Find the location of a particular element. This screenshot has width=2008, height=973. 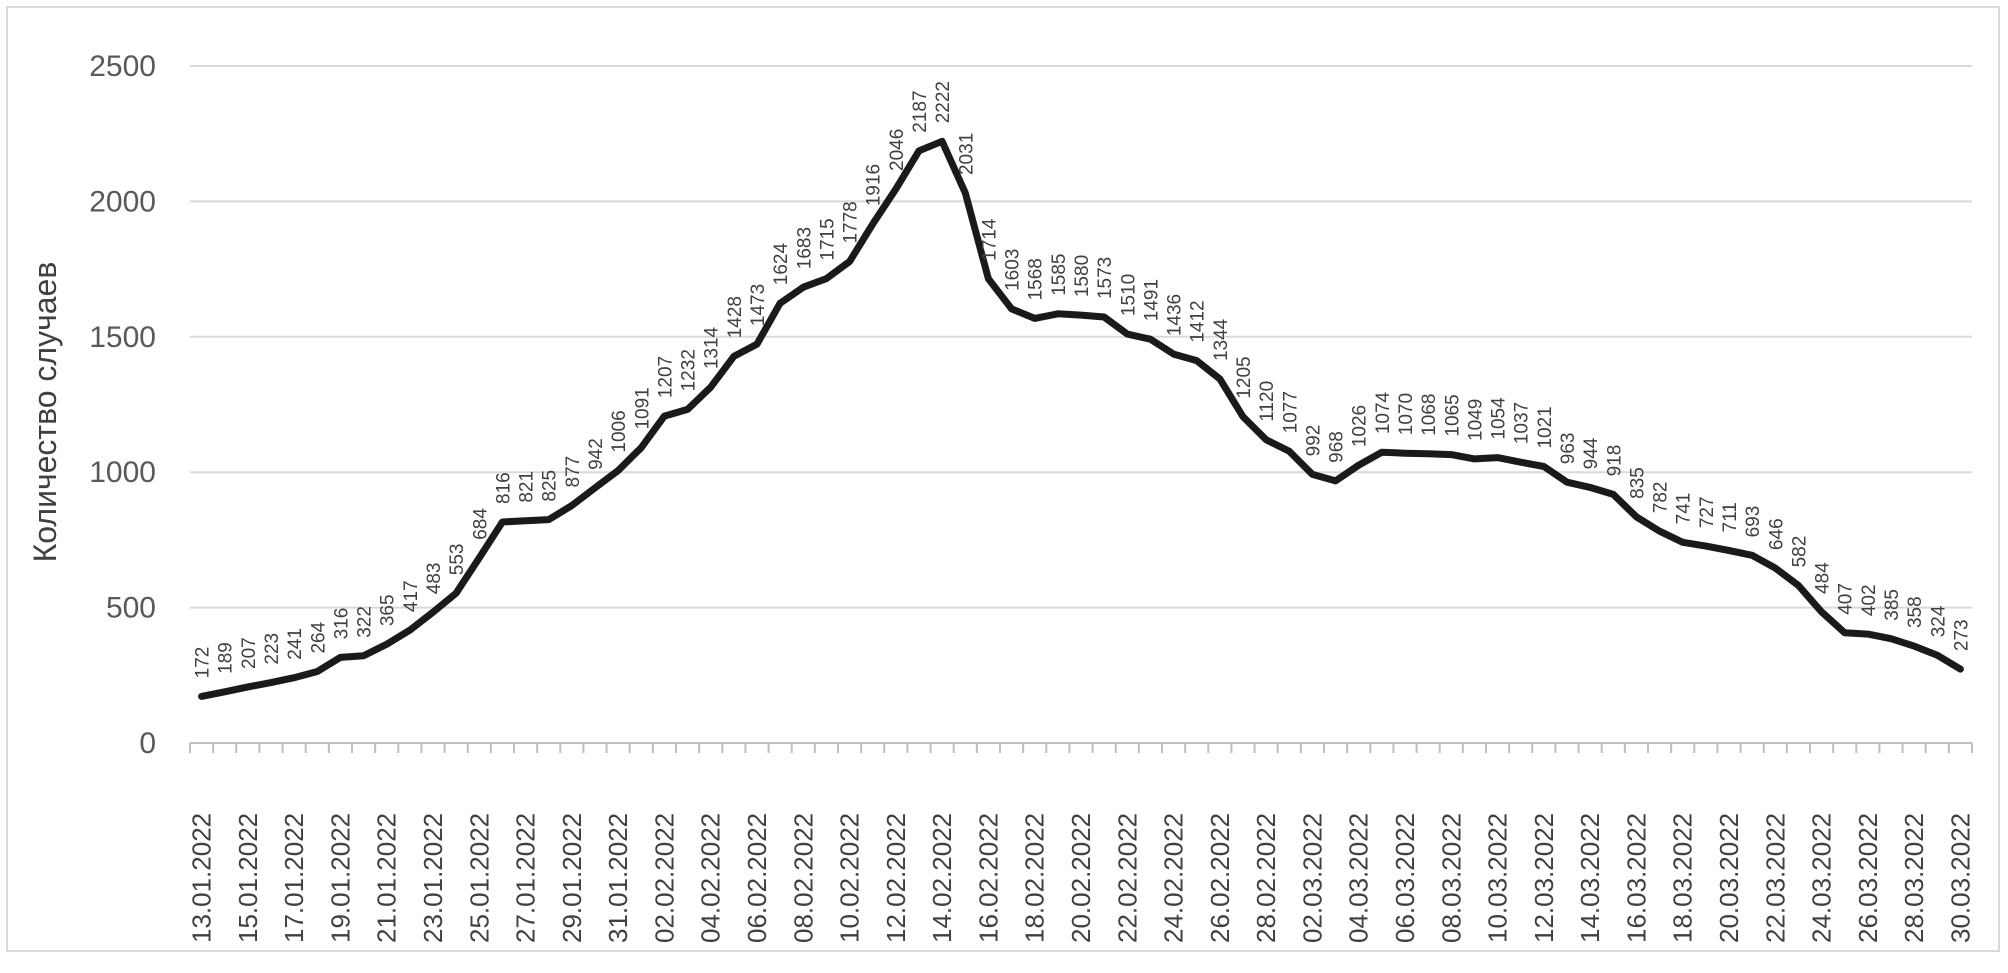

x-tick-label: 14.02.2022 is located at coordinates (942, 878).